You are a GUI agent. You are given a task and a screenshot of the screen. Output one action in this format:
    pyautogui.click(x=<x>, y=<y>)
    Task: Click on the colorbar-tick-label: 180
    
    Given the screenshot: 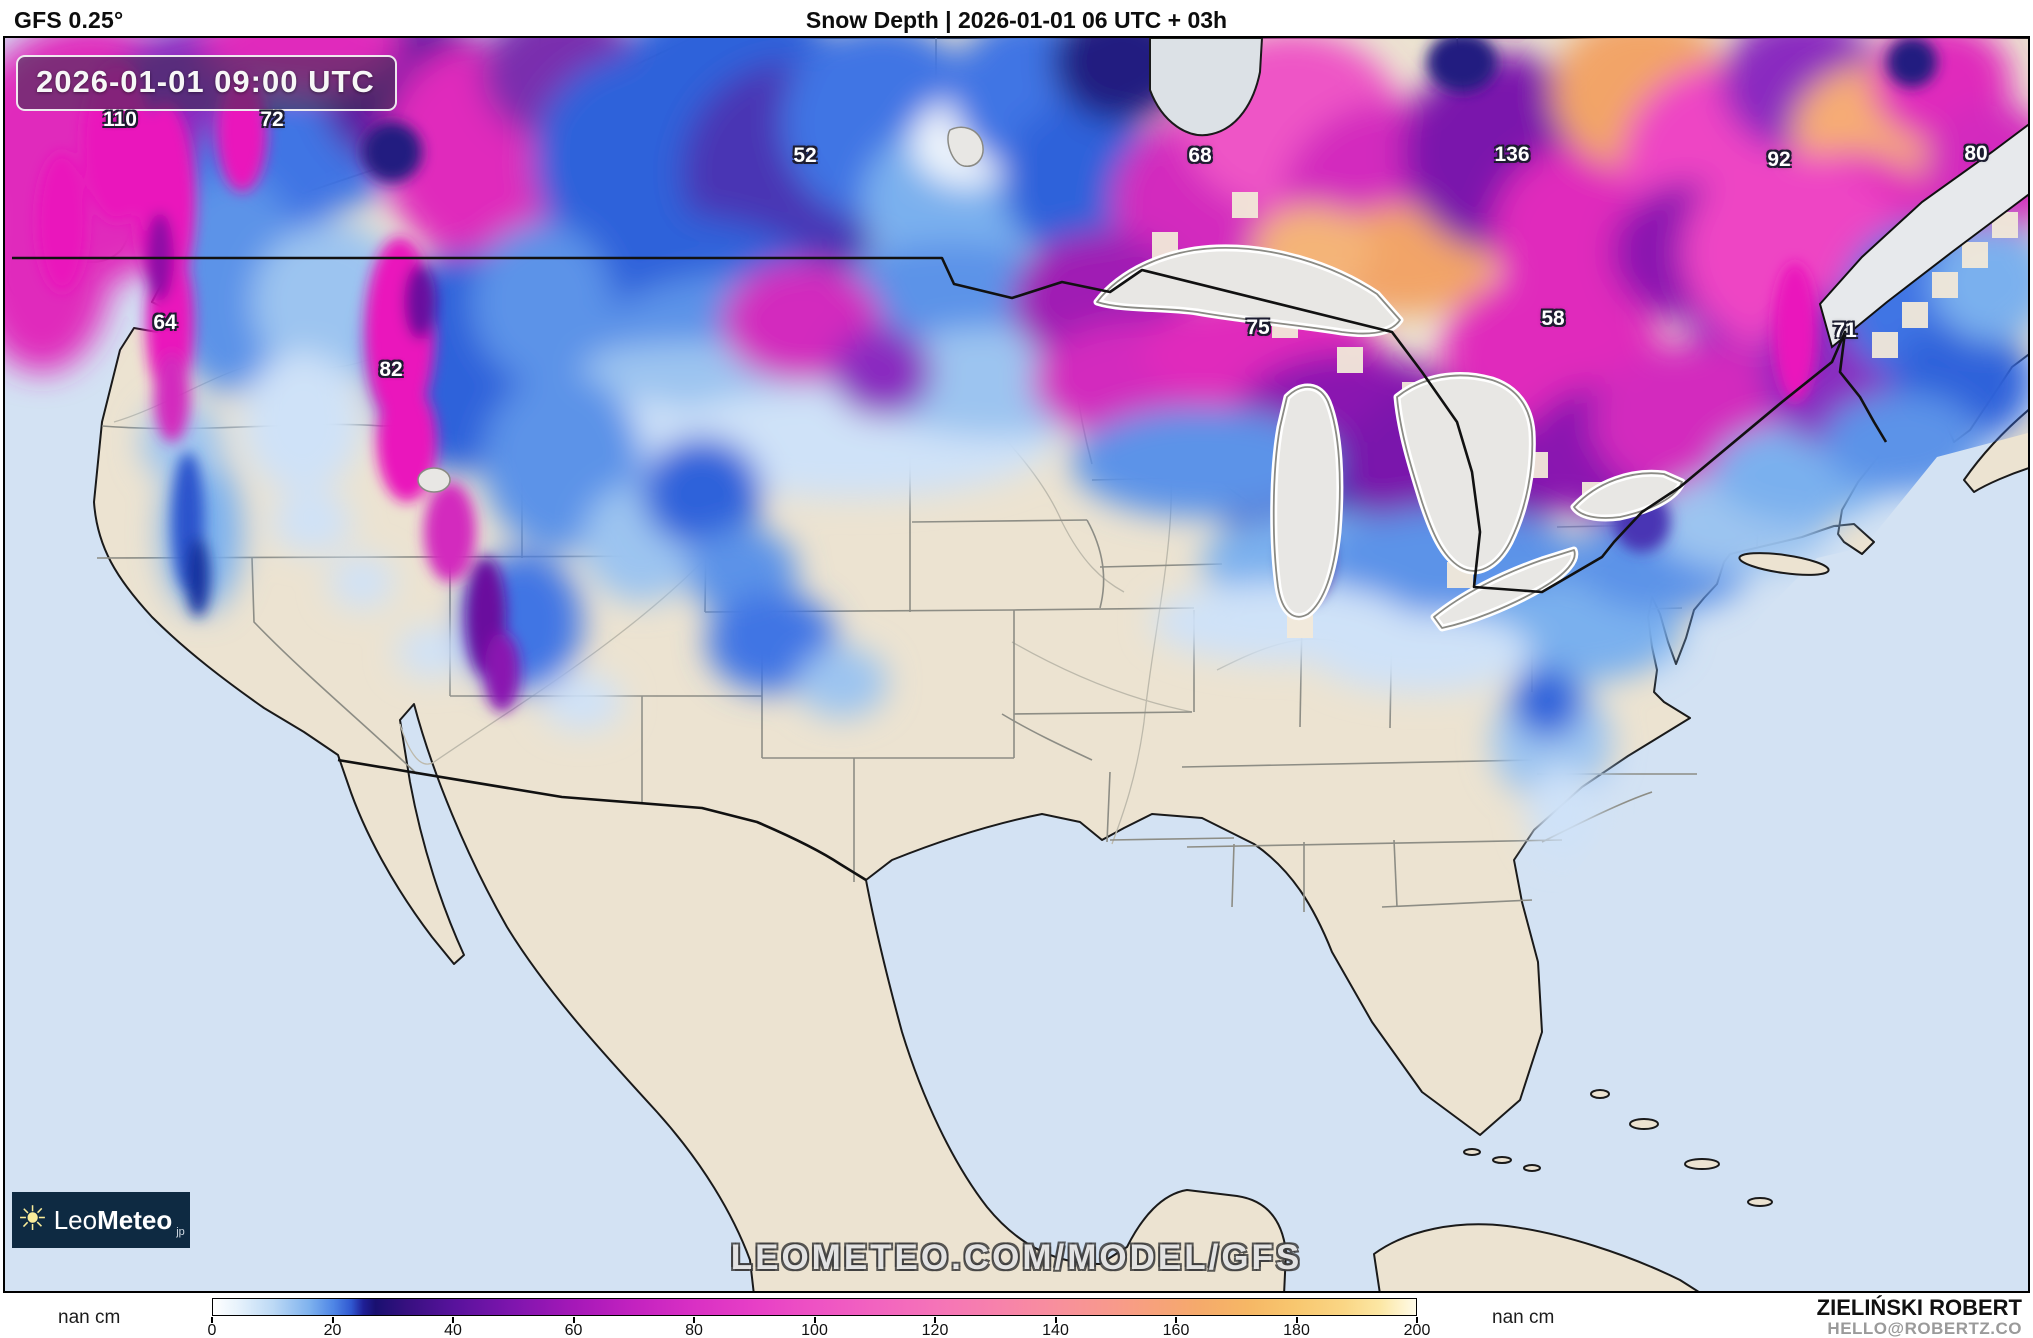 What is the action you would take?
    pyautogui.click(x=1296, y=1330)
    